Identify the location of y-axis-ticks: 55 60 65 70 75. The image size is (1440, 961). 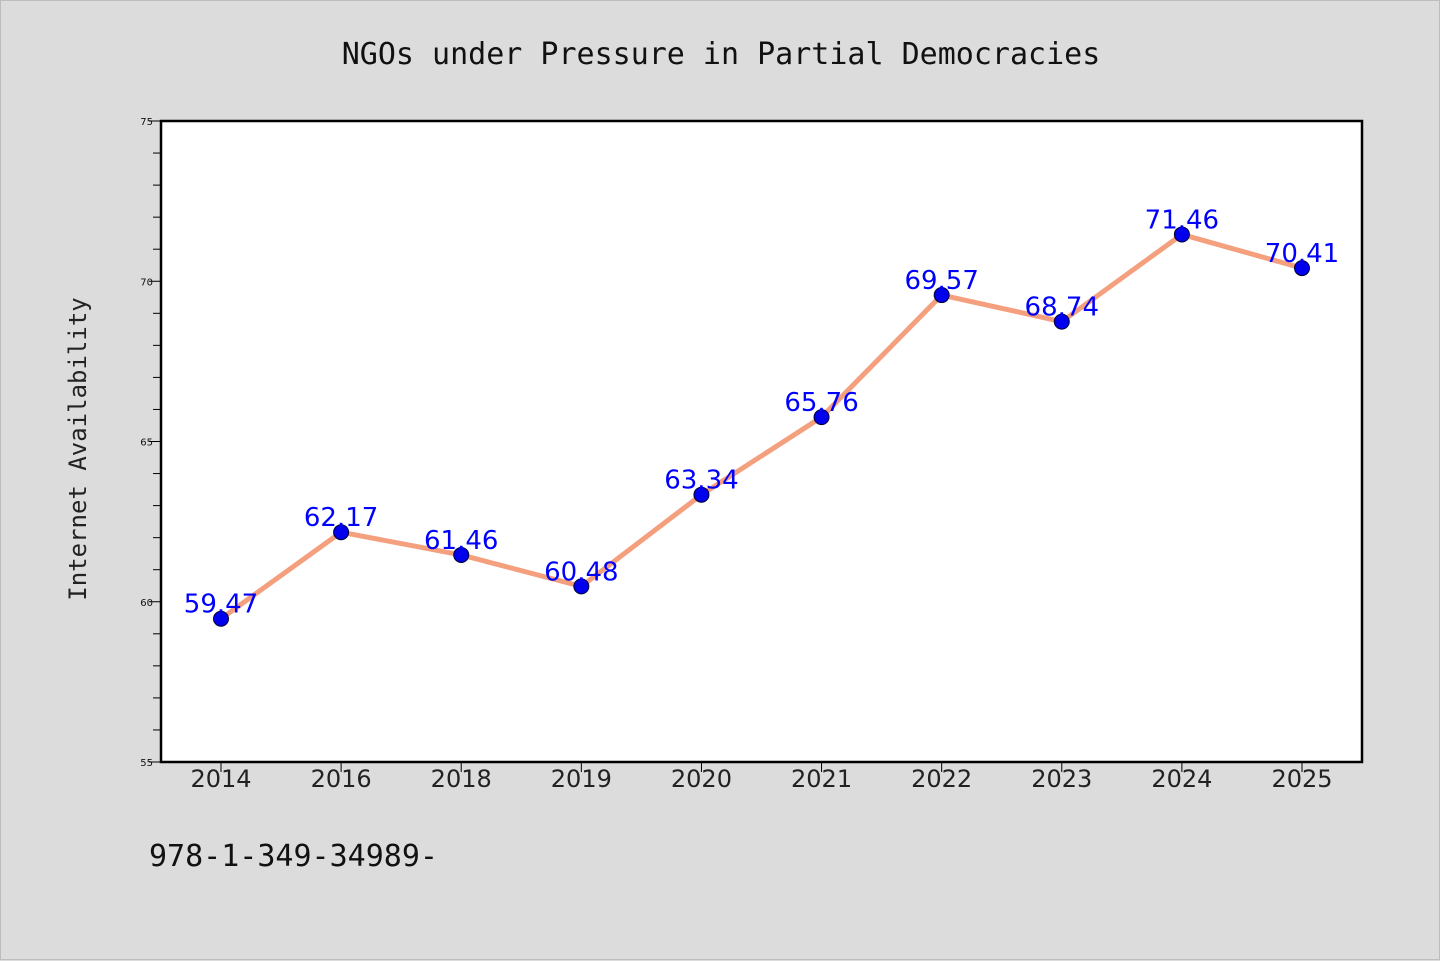
(150, 443).